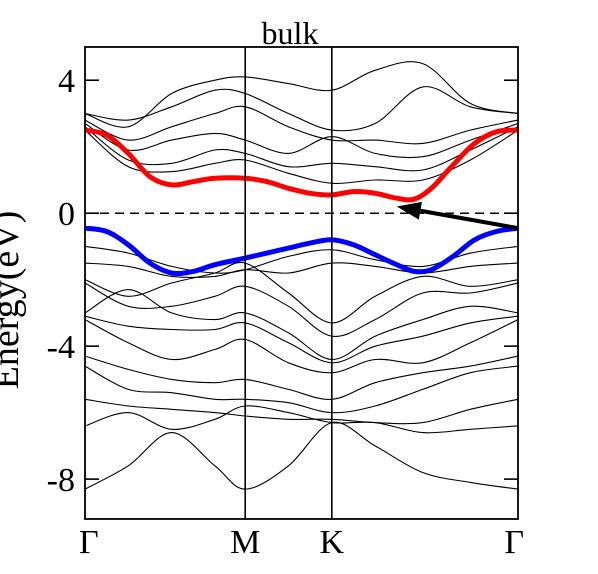 This screenshot has height=574, width=598. I want to click on conduction-band-line, so click(301, 165).